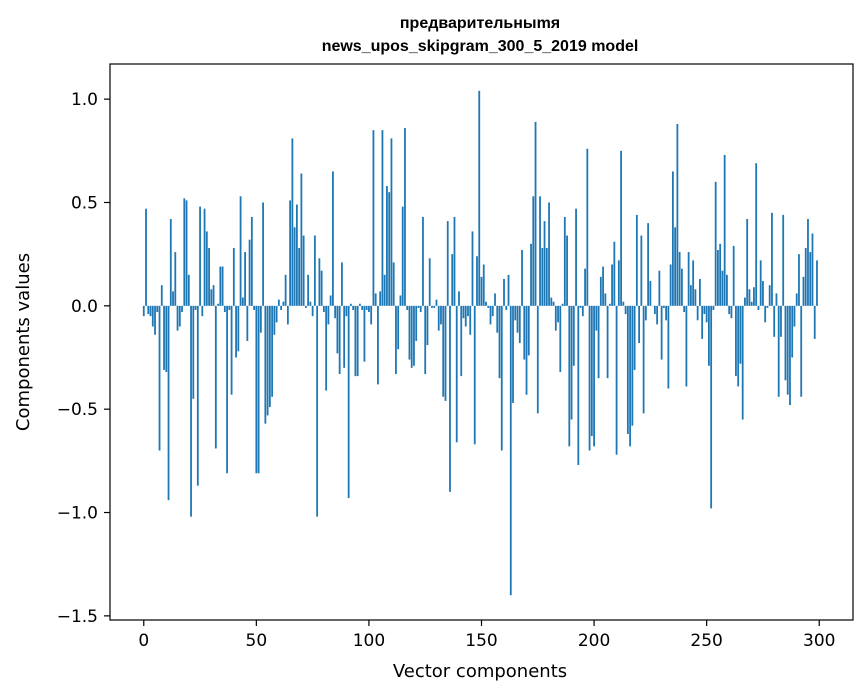 This screenshot has width=867, height=696. I want to click on y-tick-label: −1.0, so click(77, 514).